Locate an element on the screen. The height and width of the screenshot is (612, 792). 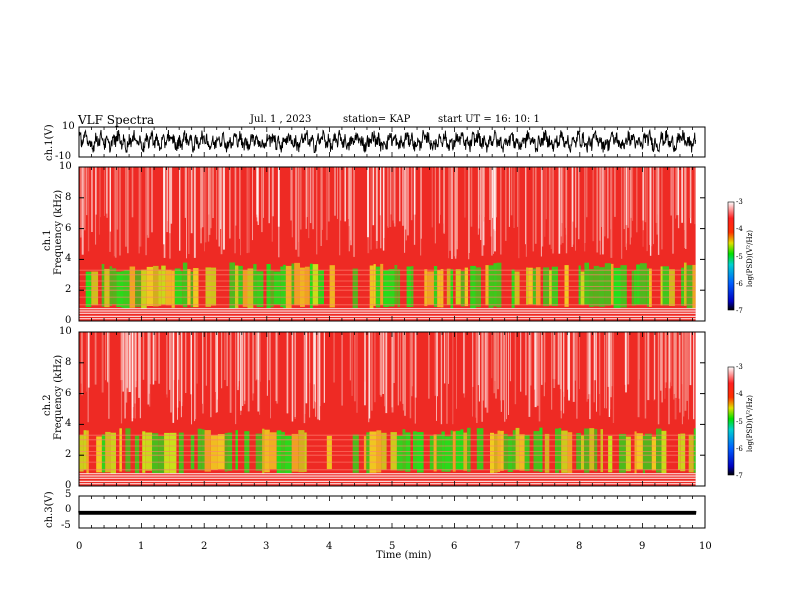
spec2-ytick-8: 8 is located at coordinates (68, 362).